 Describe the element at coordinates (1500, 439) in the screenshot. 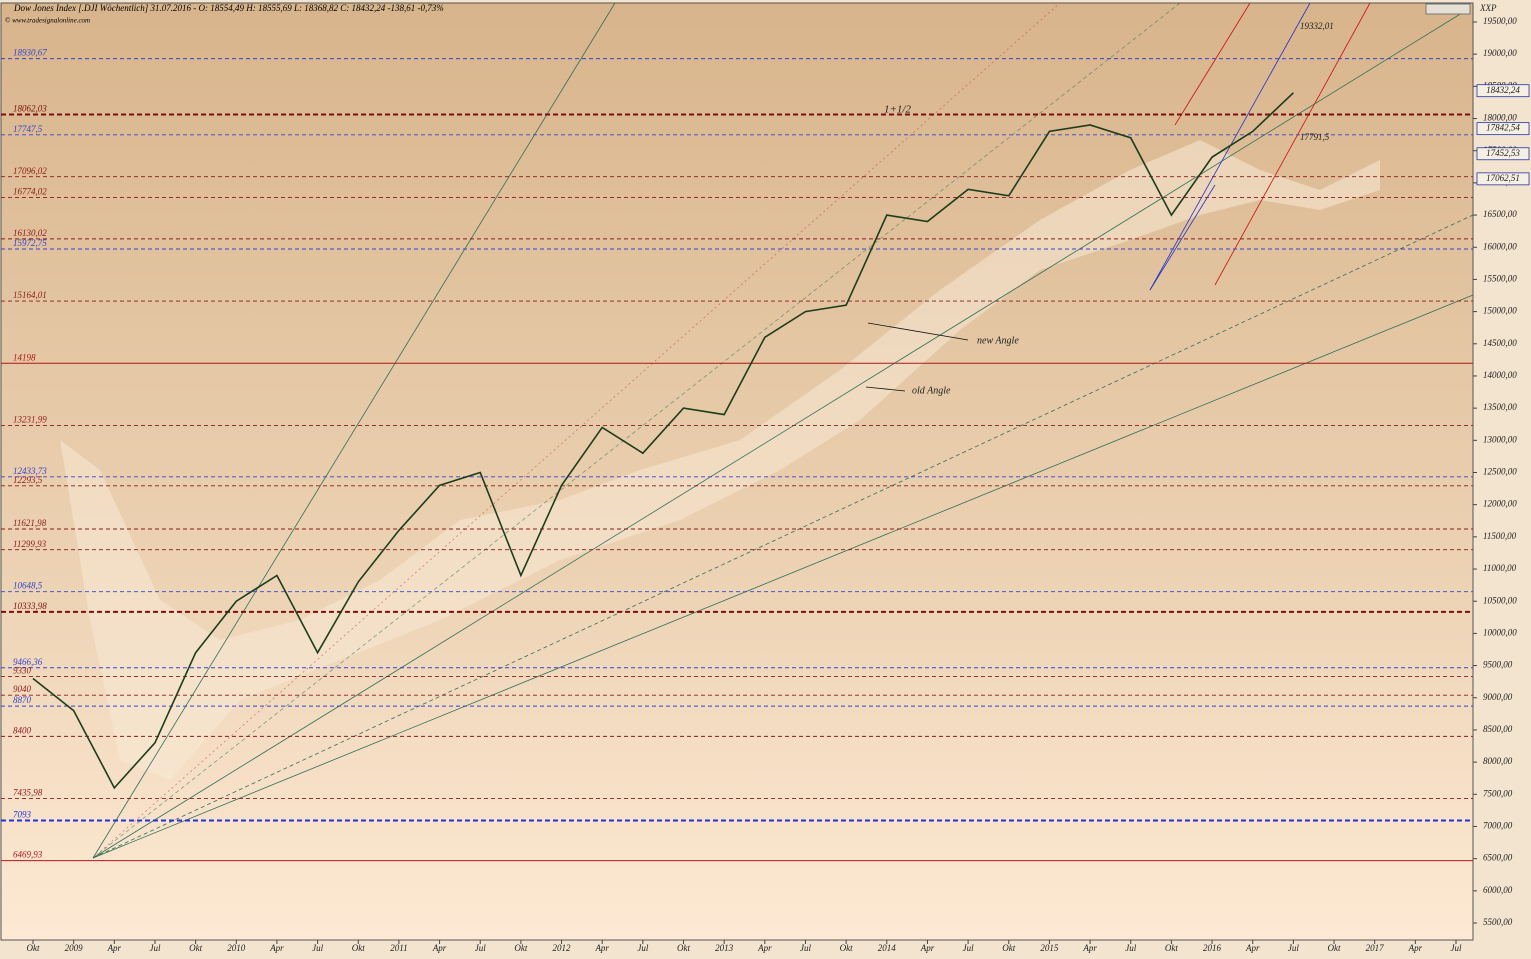

I see `y-tick-label: 13000,00` at that location.